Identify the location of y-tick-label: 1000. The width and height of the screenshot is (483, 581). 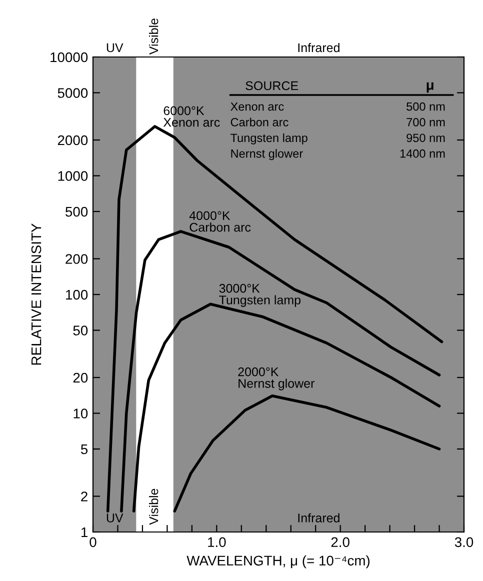
(73, 176).